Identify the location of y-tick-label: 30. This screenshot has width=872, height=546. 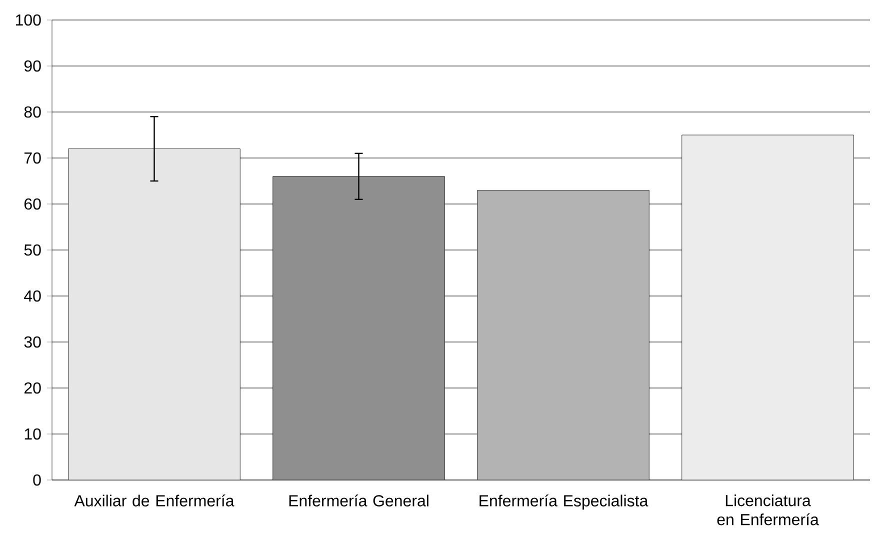
(32, 342).